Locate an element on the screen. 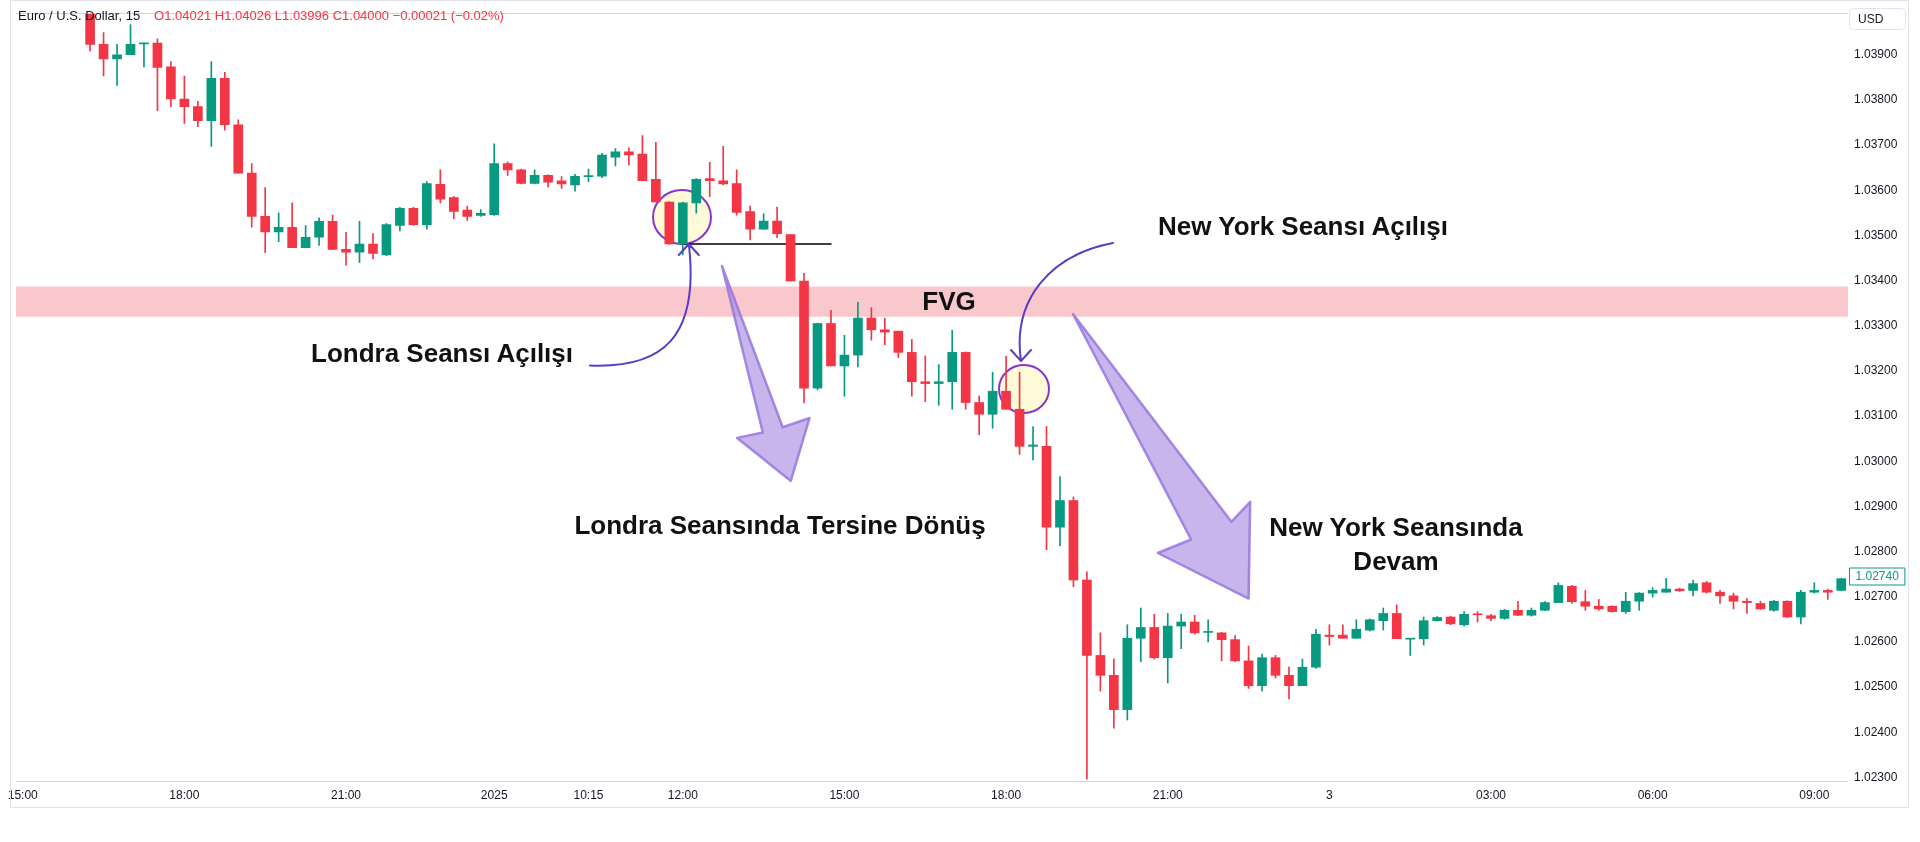  y-tick-label: 1.02300 is located at coordinates (1876, 776).